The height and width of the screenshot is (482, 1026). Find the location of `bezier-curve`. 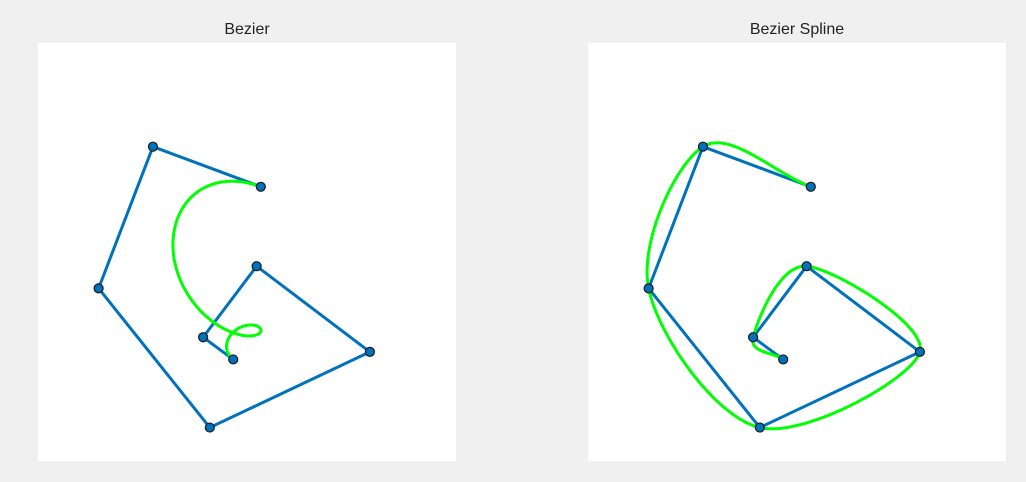

bezier-curve is located at coordinates (217, 270).